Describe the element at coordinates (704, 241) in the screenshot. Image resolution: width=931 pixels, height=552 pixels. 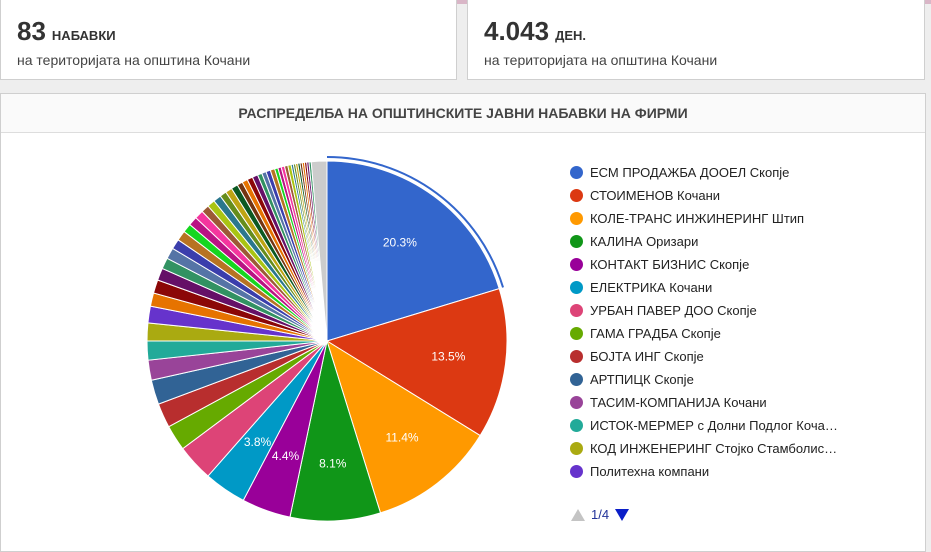
I see `legend-item-4: КАЛИНА Оризари` at that location.